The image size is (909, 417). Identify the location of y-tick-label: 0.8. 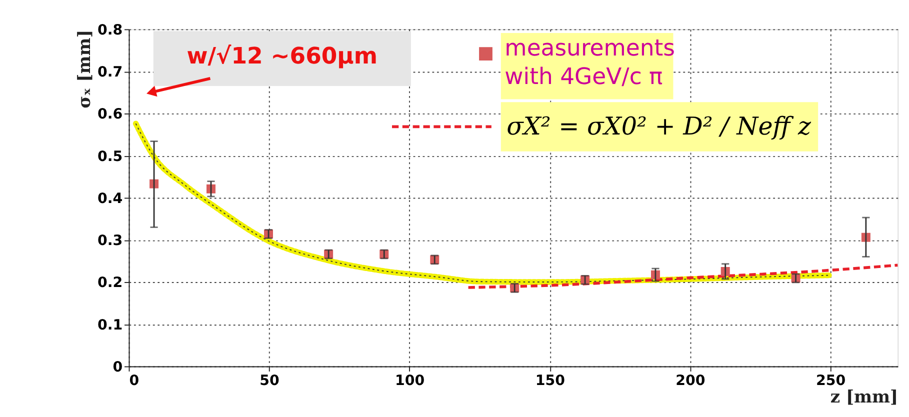
(110, 30).